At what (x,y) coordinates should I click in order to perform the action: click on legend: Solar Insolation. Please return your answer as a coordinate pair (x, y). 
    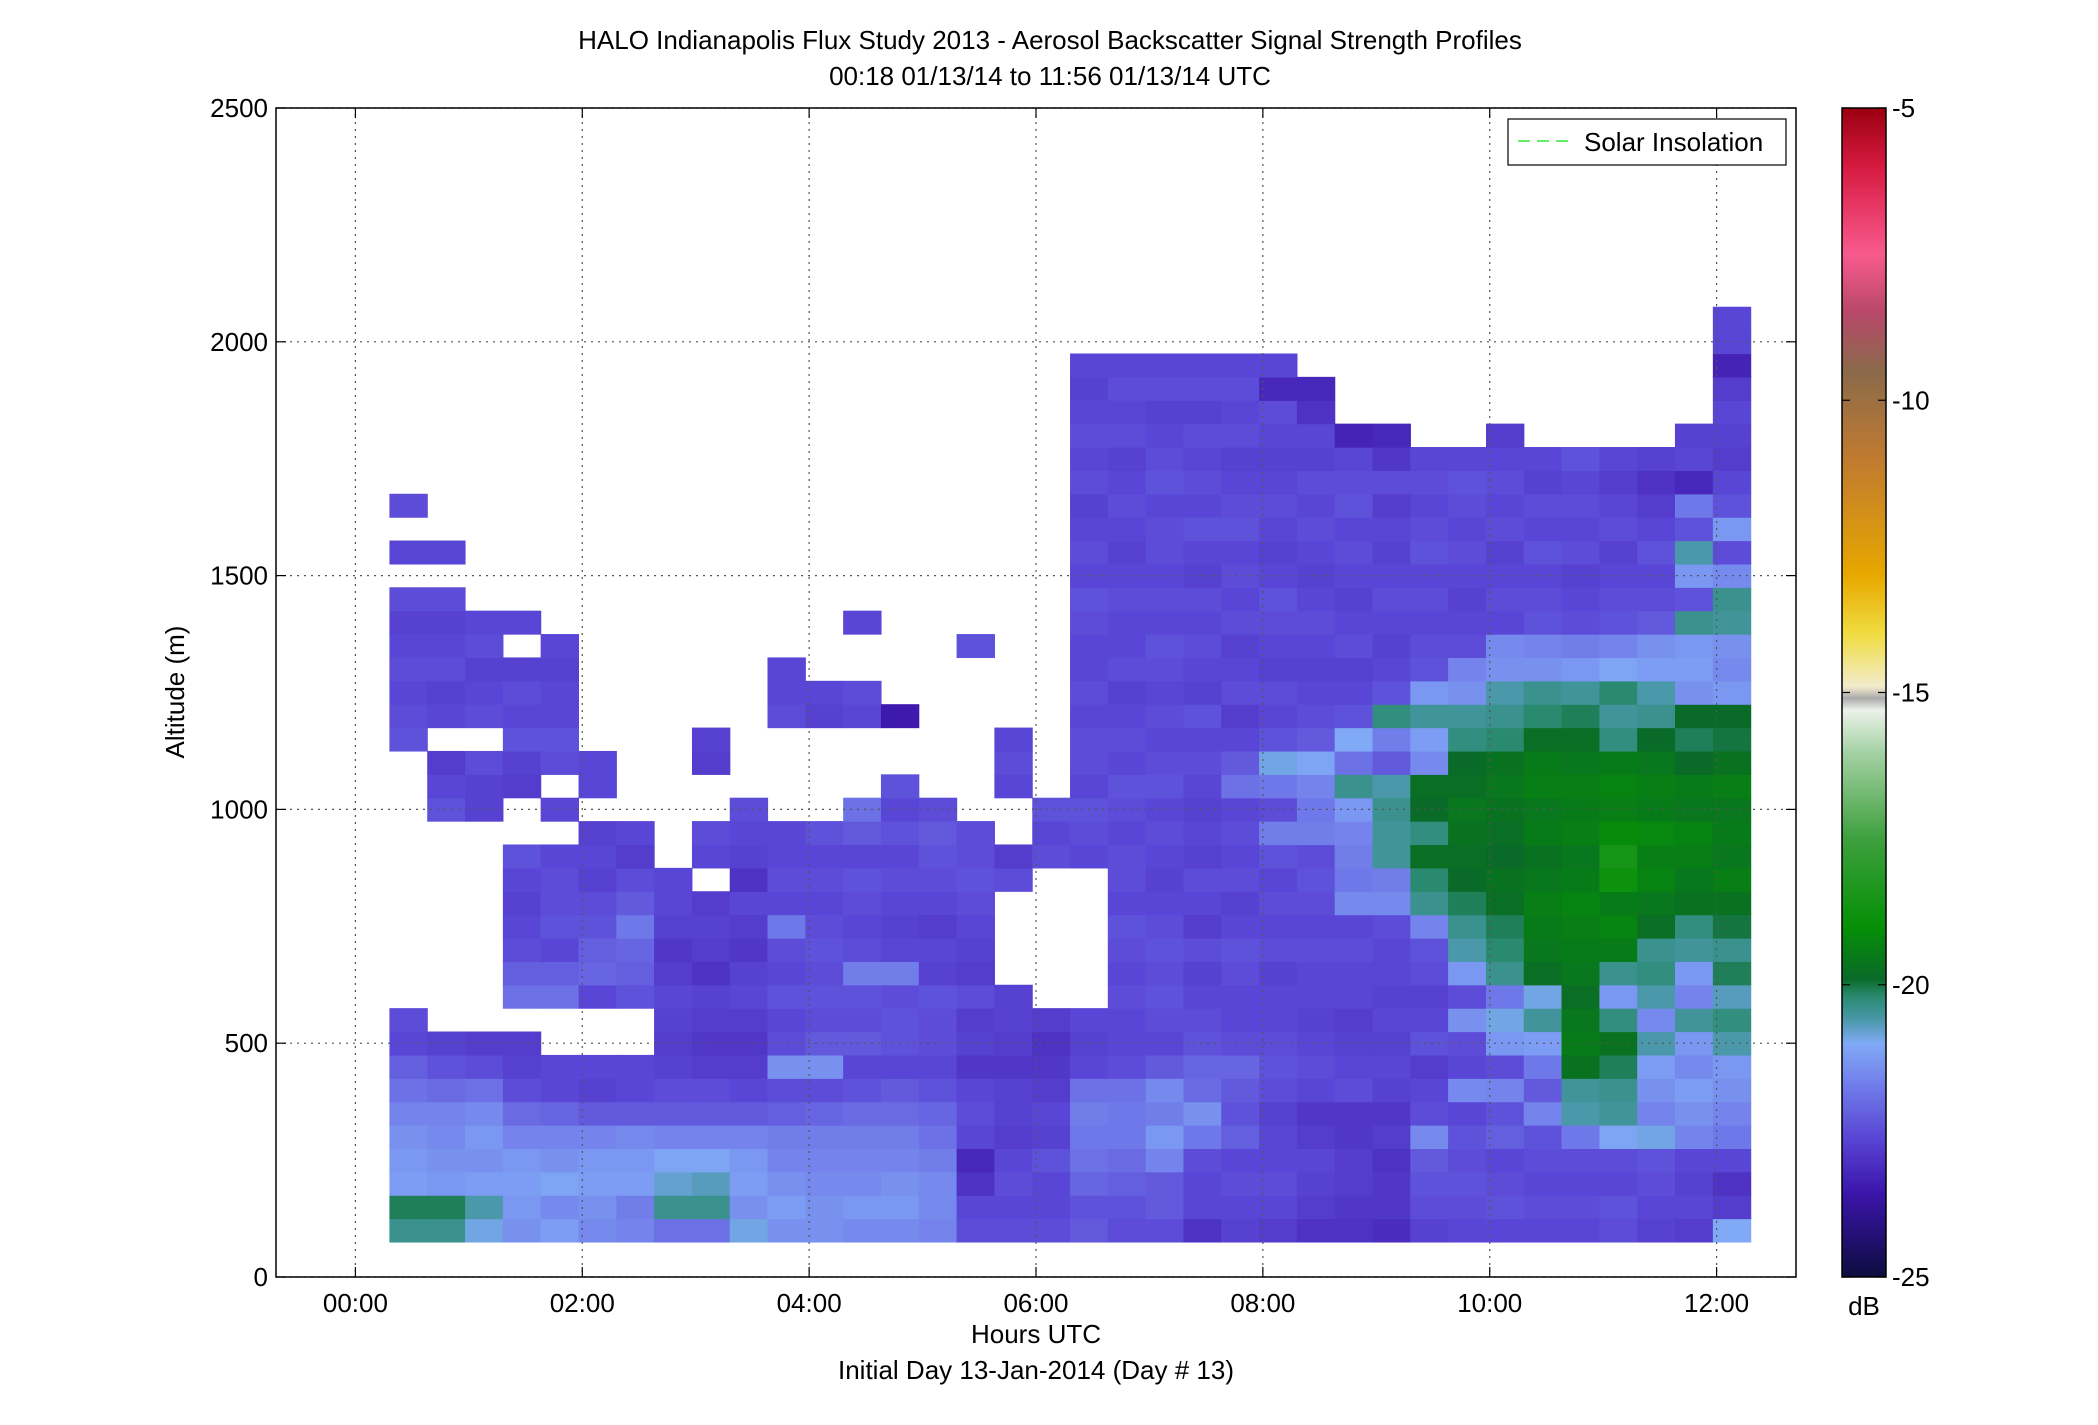
    Looking at the image, I should click on (1647, 142).